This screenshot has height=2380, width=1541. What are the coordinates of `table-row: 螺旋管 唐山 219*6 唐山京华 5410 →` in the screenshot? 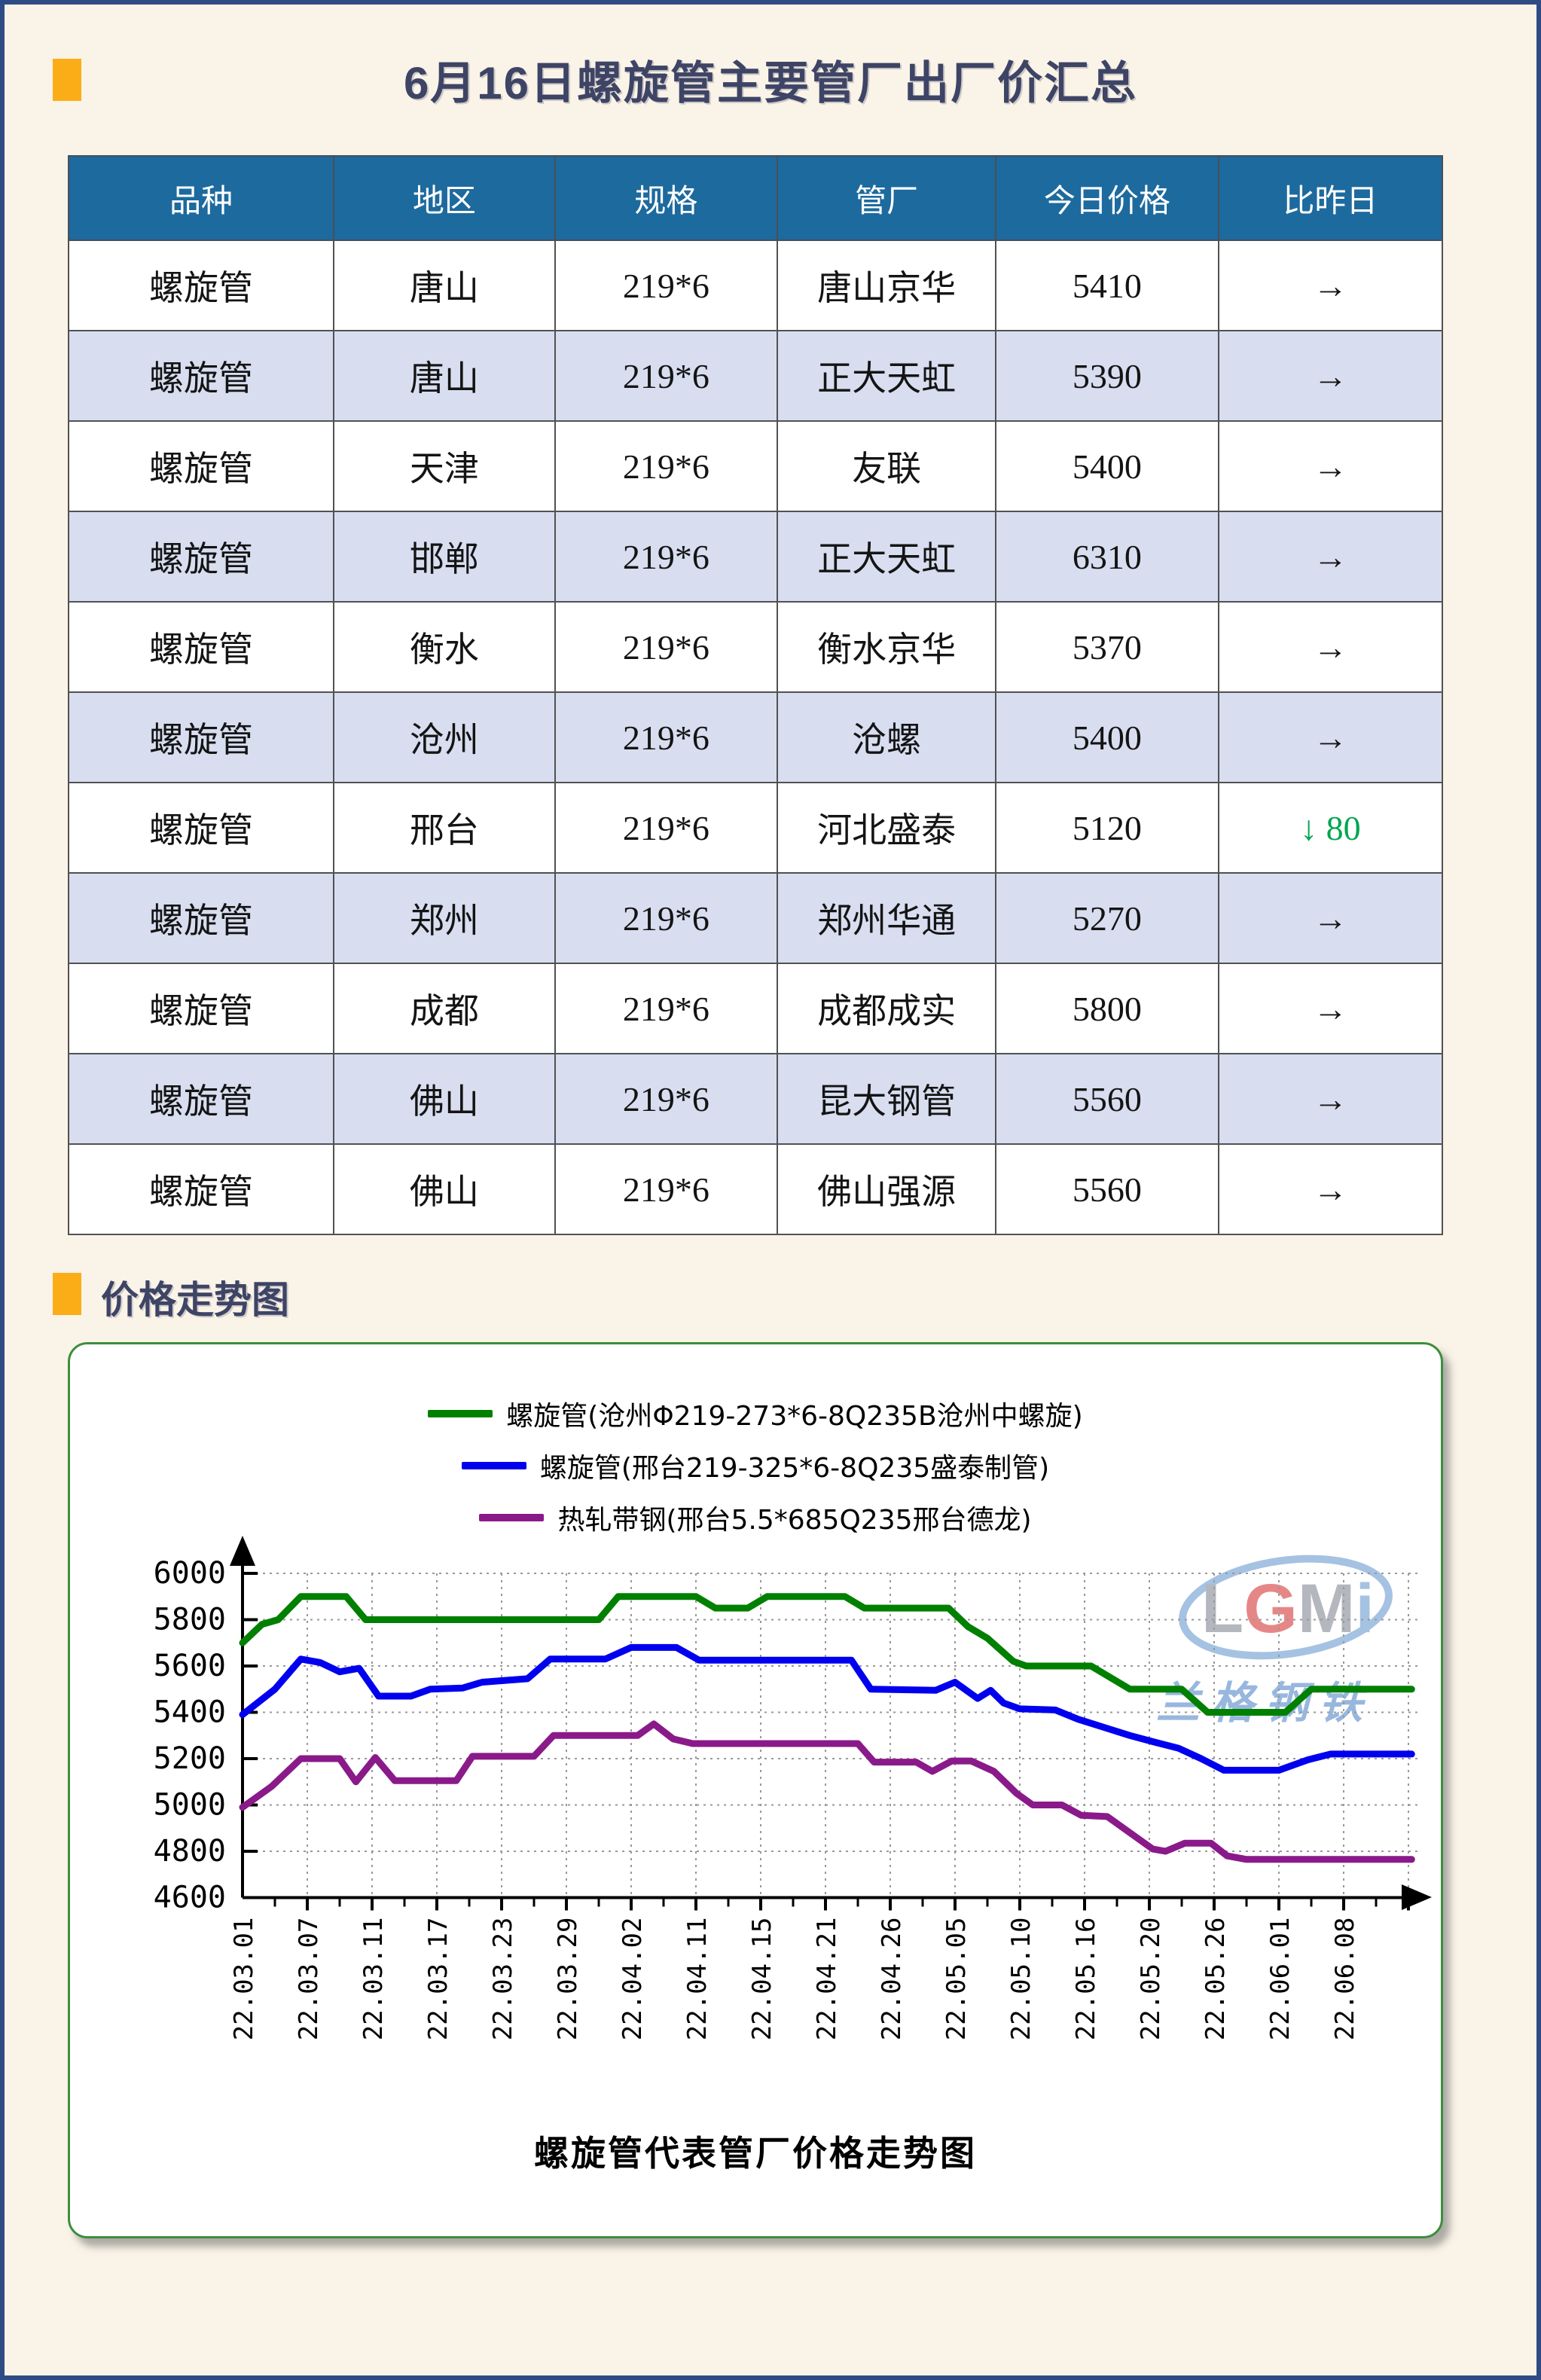 It's located at (755, 285).